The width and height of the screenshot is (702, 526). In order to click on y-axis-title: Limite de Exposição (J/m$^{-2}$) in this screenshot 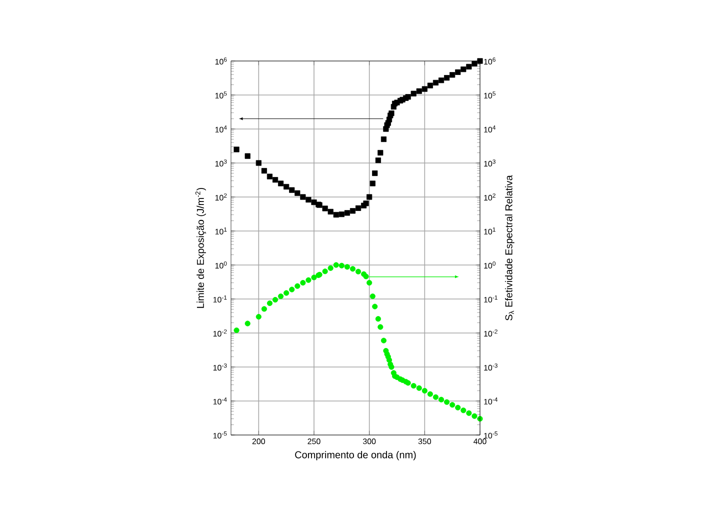, I will do `click(200, 248)`.